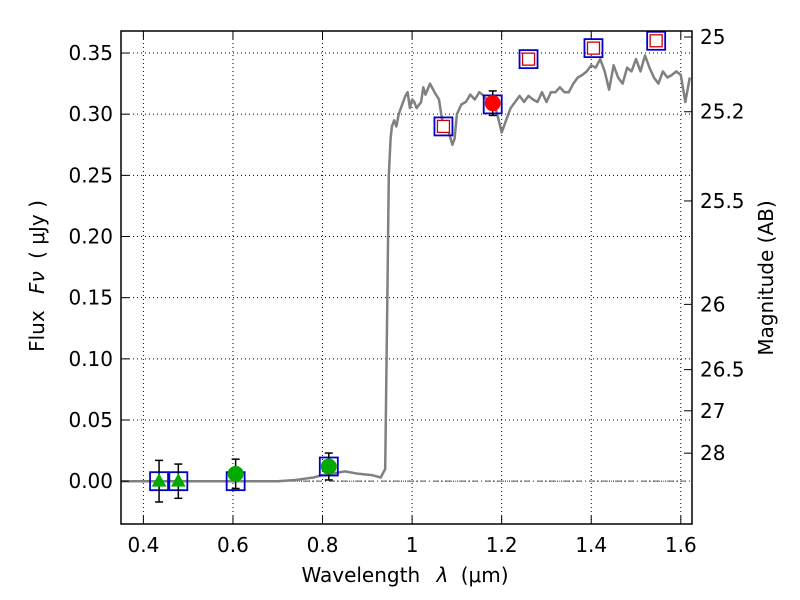  I want to click on y-axis-label-unit: ( μJy ), so click(37, 229).